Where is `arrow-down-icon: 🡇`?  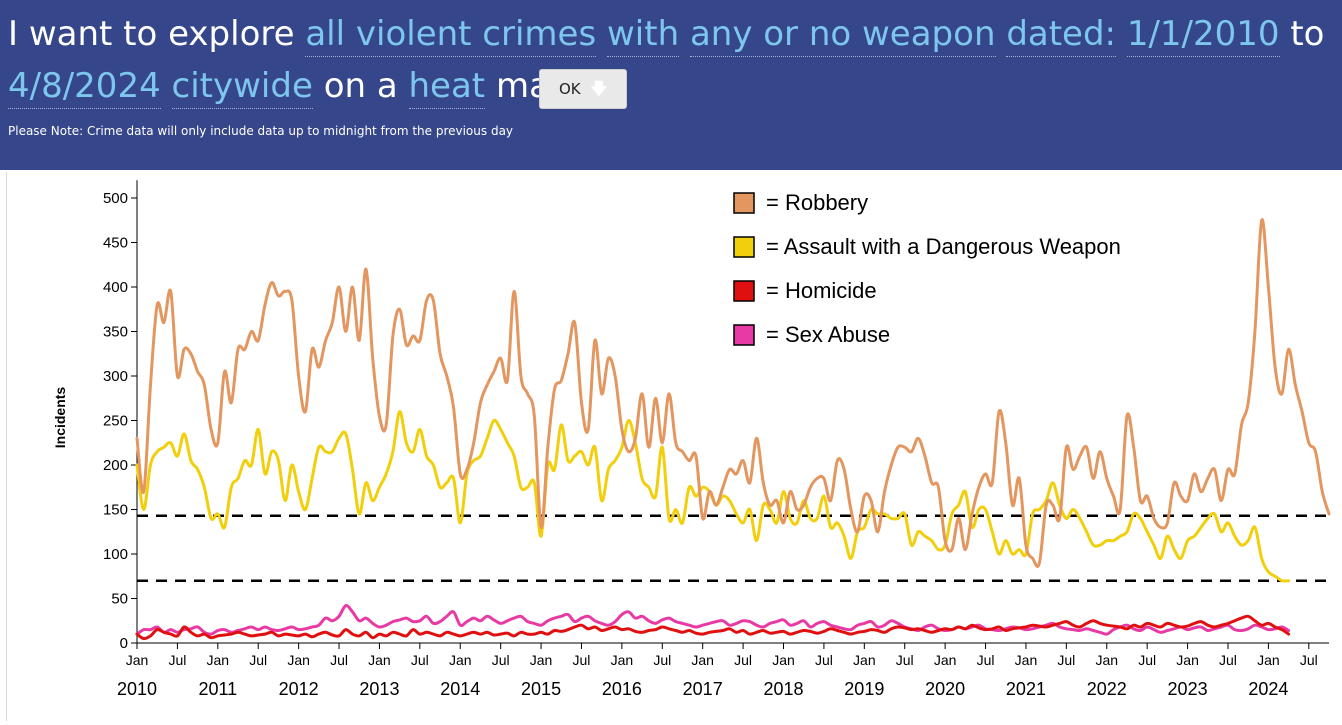 arrow-down-icon: 🡇 is located at coordinates (599, 88).